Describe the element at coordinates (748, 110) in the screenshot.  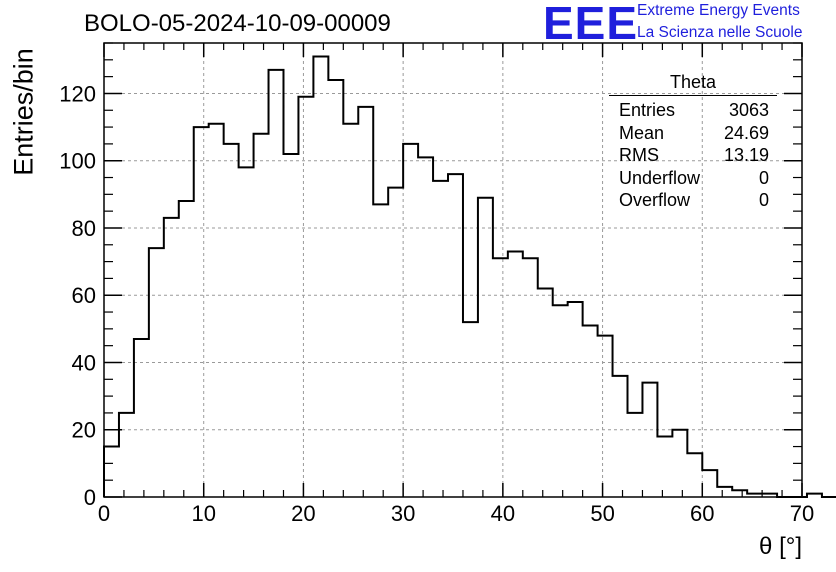
I see `stats-value: 3063` at that location.